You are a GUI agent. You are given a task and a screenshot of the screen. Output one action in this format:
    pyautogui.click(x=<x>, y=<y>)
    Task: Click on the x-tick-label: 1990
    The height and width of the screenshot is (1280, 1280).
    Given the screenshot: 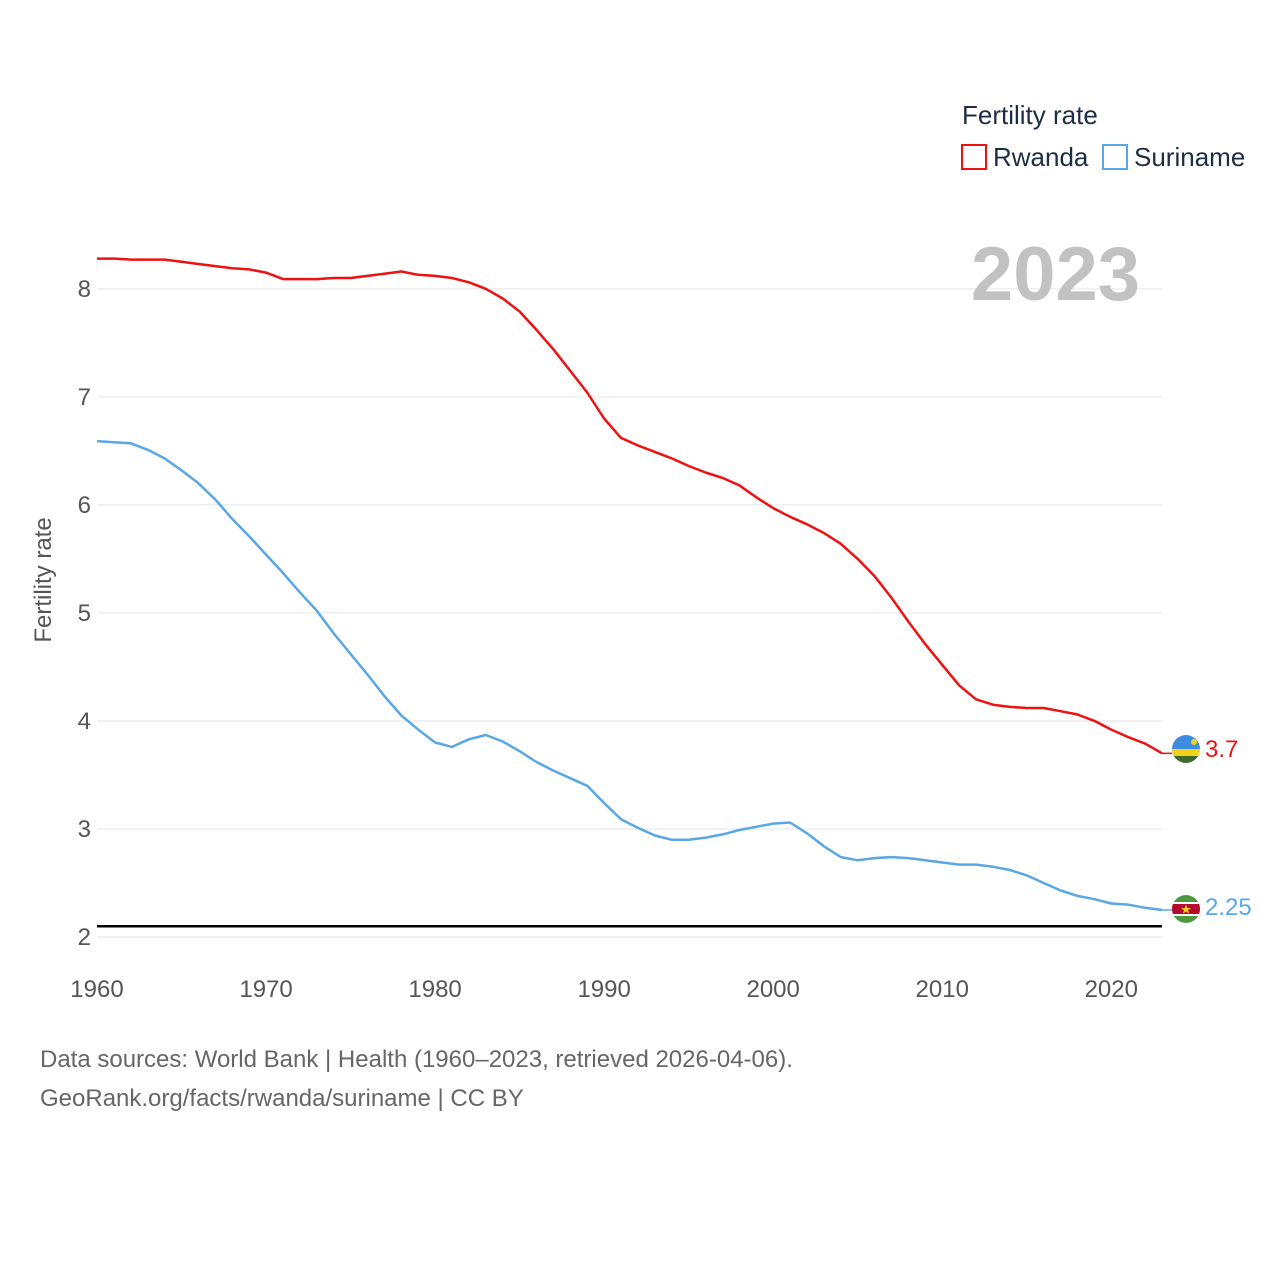 What is the action you would take?
    pyautogui.click(x=603, y=989)
    